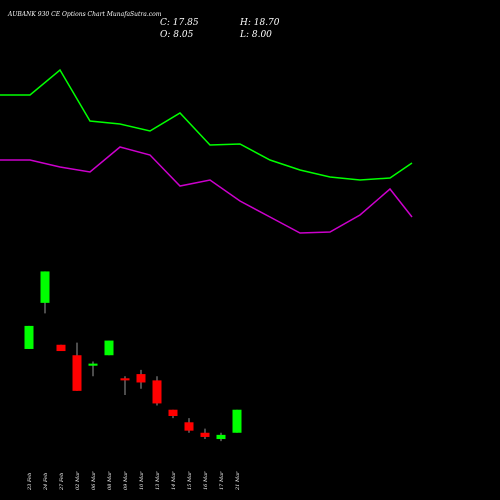  What do you see at coordinates (110, 480) in the screenshot?
I see `date-tick-label: 08 Mar` at bounding box center [110, 480].